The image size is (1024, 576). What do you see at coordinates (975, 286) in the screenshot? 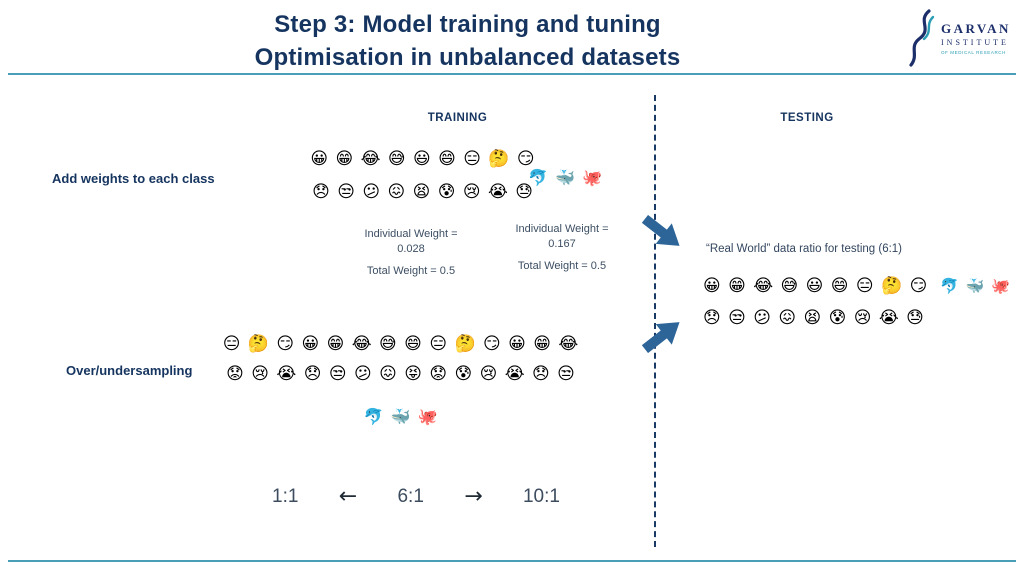
I see `testing-animal-emojis: 🐬 🐳 🐙` at bounding box center [975, 286].